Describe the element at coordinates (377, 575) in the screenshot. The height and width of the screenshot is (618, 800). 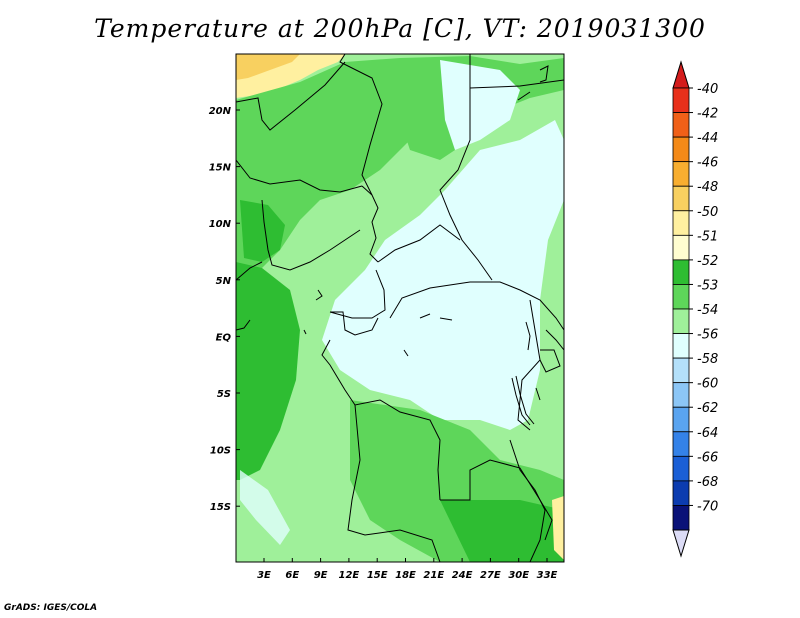
I see `lon-tick-label: 15E` at that location.